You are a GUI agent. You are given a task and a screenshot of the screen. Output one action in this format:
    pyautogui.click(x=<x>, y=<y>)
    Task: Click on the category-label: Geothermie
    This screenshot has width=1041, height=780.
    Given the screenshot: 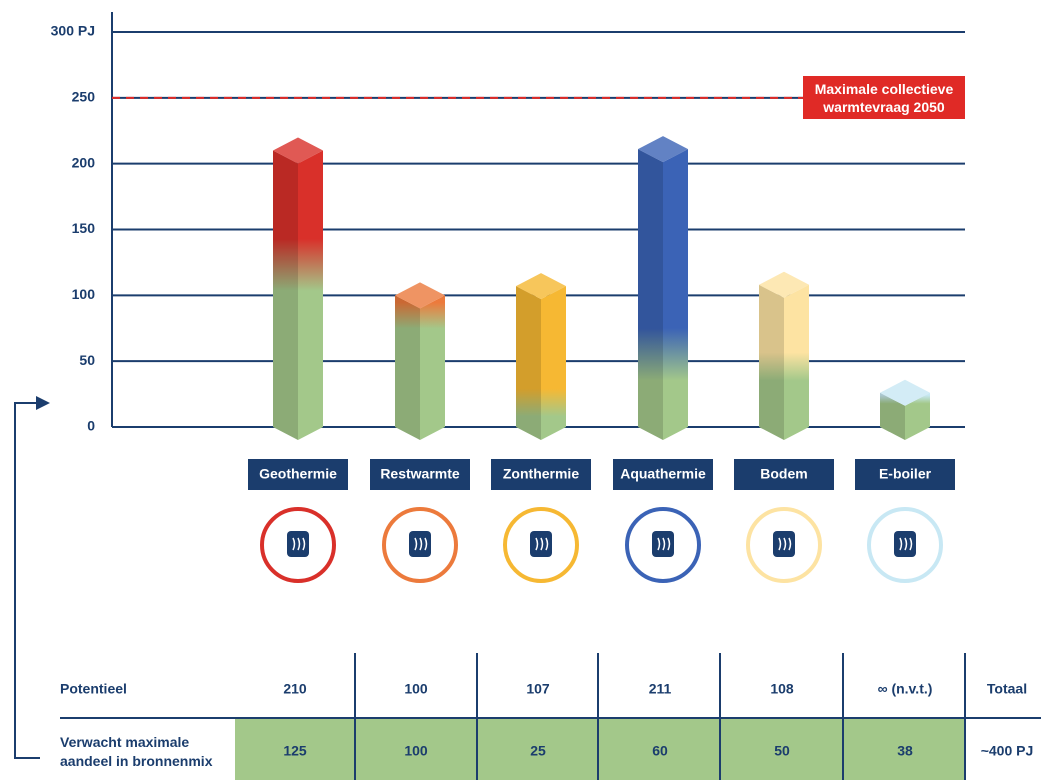 What is the action you would take?
    pyautogui.click(x=298, y=474)
    